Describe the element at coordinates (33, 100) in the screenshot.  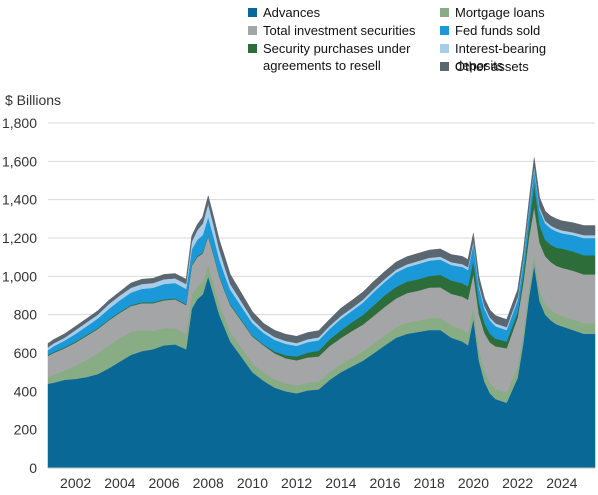
I see `y-axis-unit-label: $ Billions` at that location.